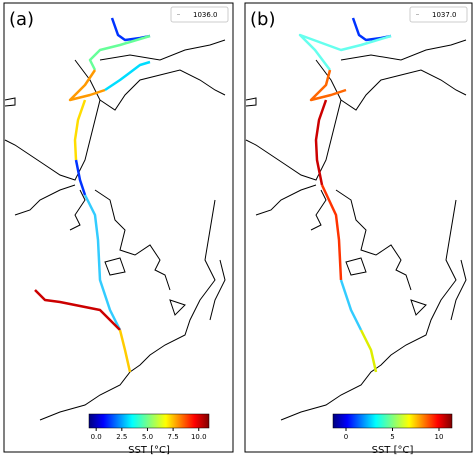 Image resolution: width=474 pixels, height=461 pixels. I want to click on colorbar-tick-label: 0.0, so click(96, 437).